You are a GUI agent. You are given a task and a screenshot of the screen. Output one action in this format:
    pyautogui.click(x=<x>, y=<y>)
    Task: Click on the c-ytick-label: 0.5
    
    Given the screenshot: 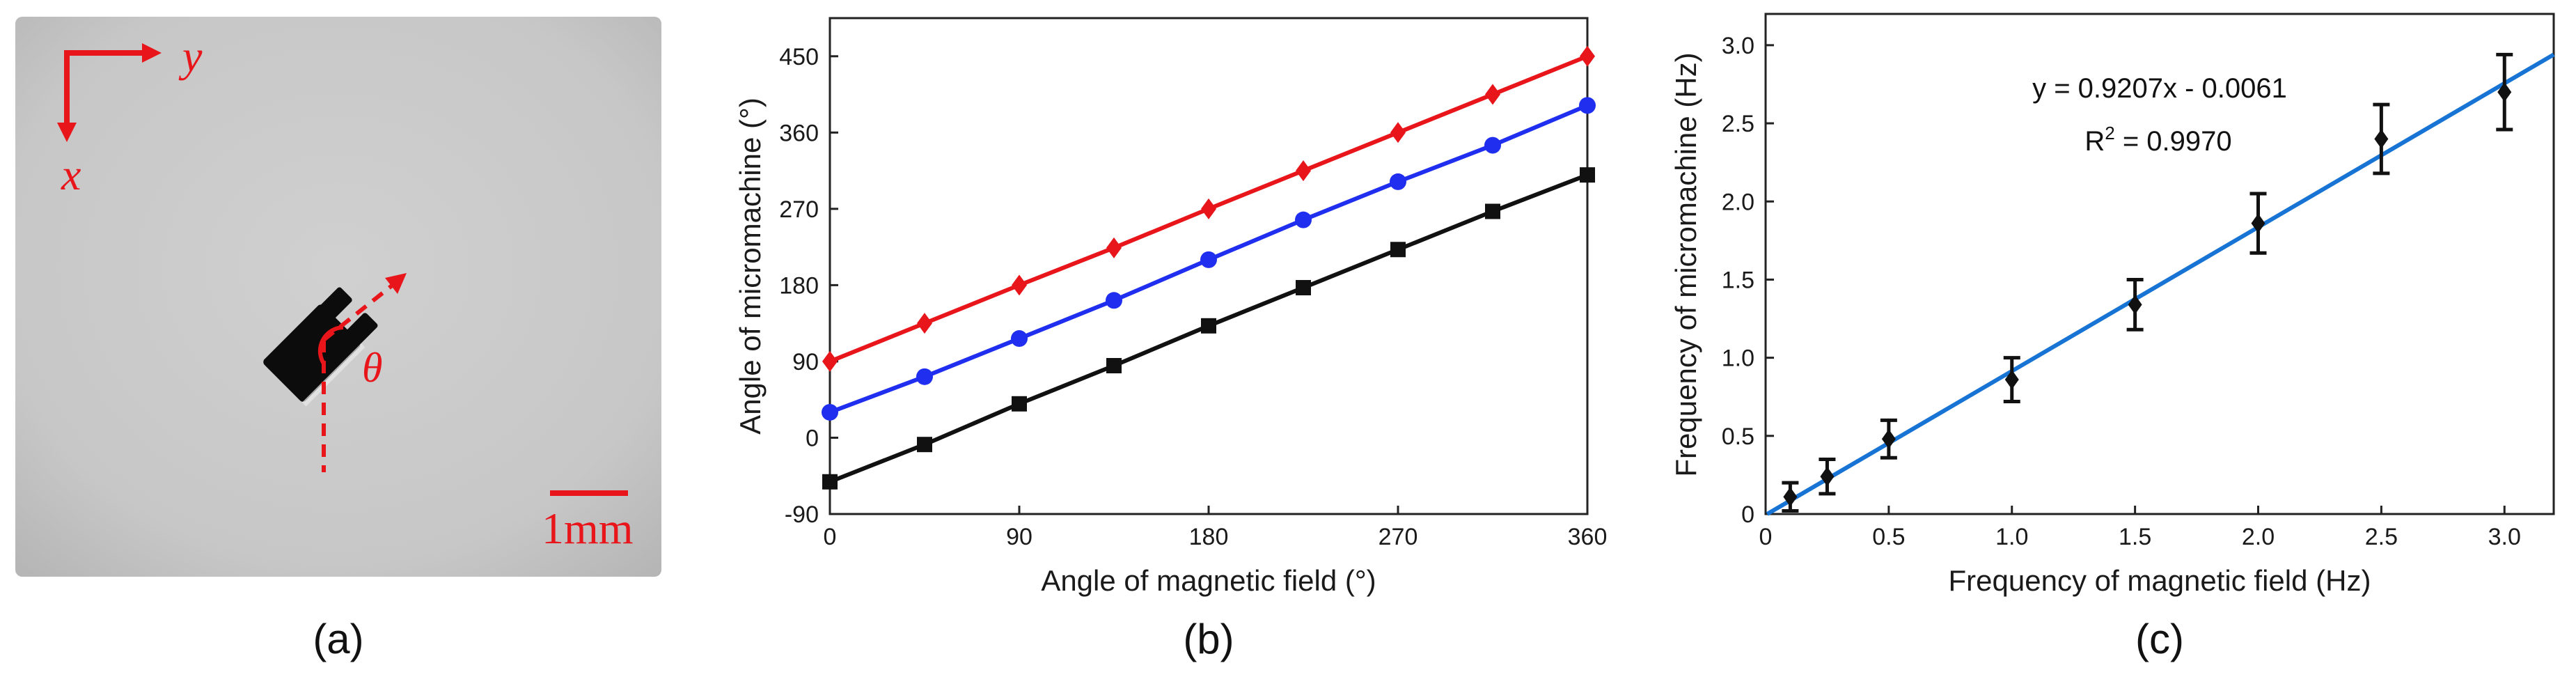 What is the action you would take?
    pyautogui.click(x=1738, y=436)
    